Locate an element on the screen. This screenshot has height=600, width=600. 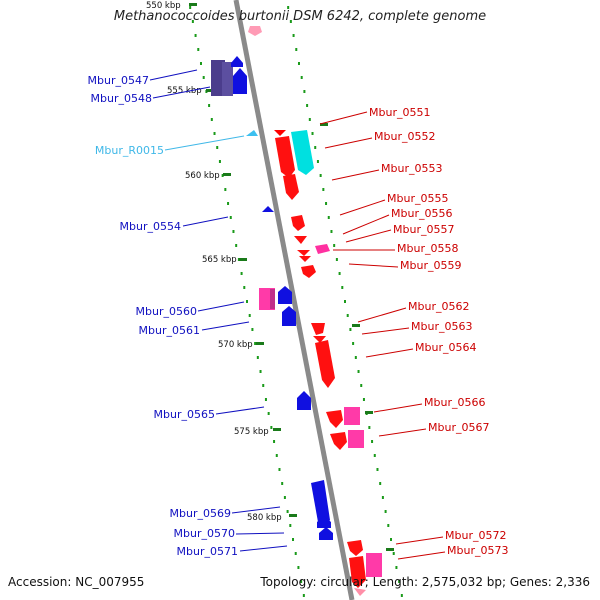
kbp-label-575: 575 kbp is located at coordinates (251, 432).